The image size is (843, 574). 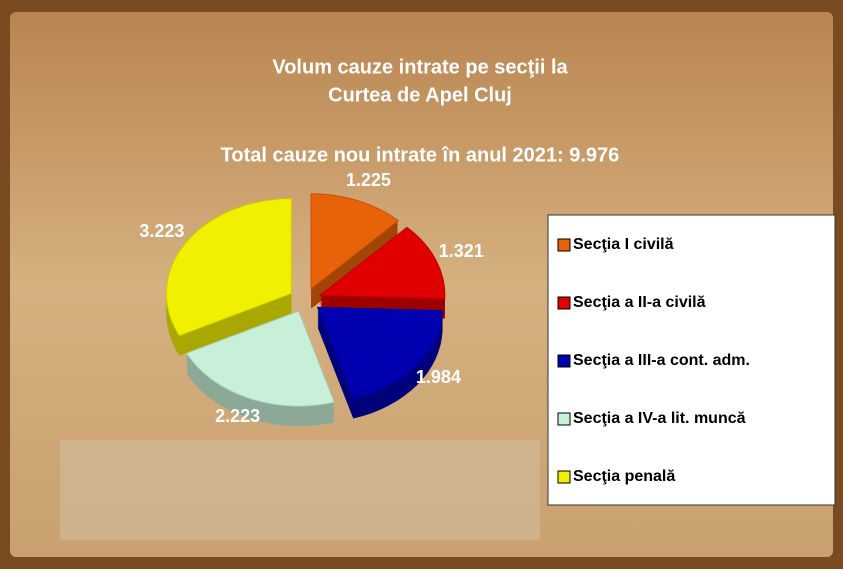 I want to click on backdrop, so click(x=300, y=490).